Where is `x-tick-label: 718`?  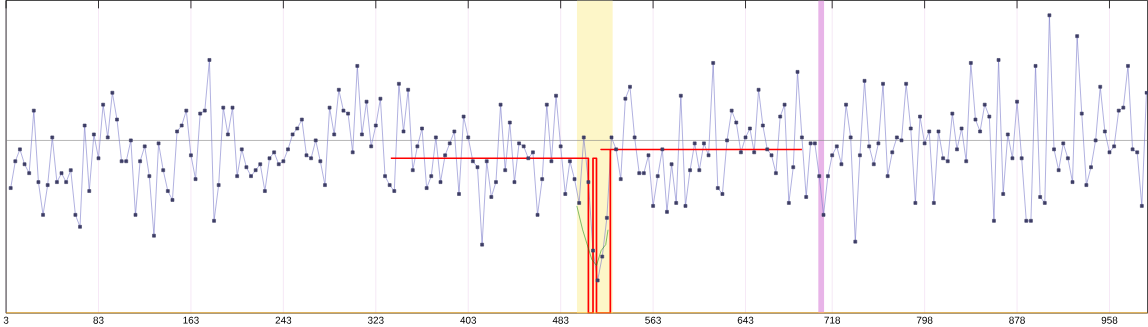
x-tick-label: 718 is located at coordinates (832, 320).